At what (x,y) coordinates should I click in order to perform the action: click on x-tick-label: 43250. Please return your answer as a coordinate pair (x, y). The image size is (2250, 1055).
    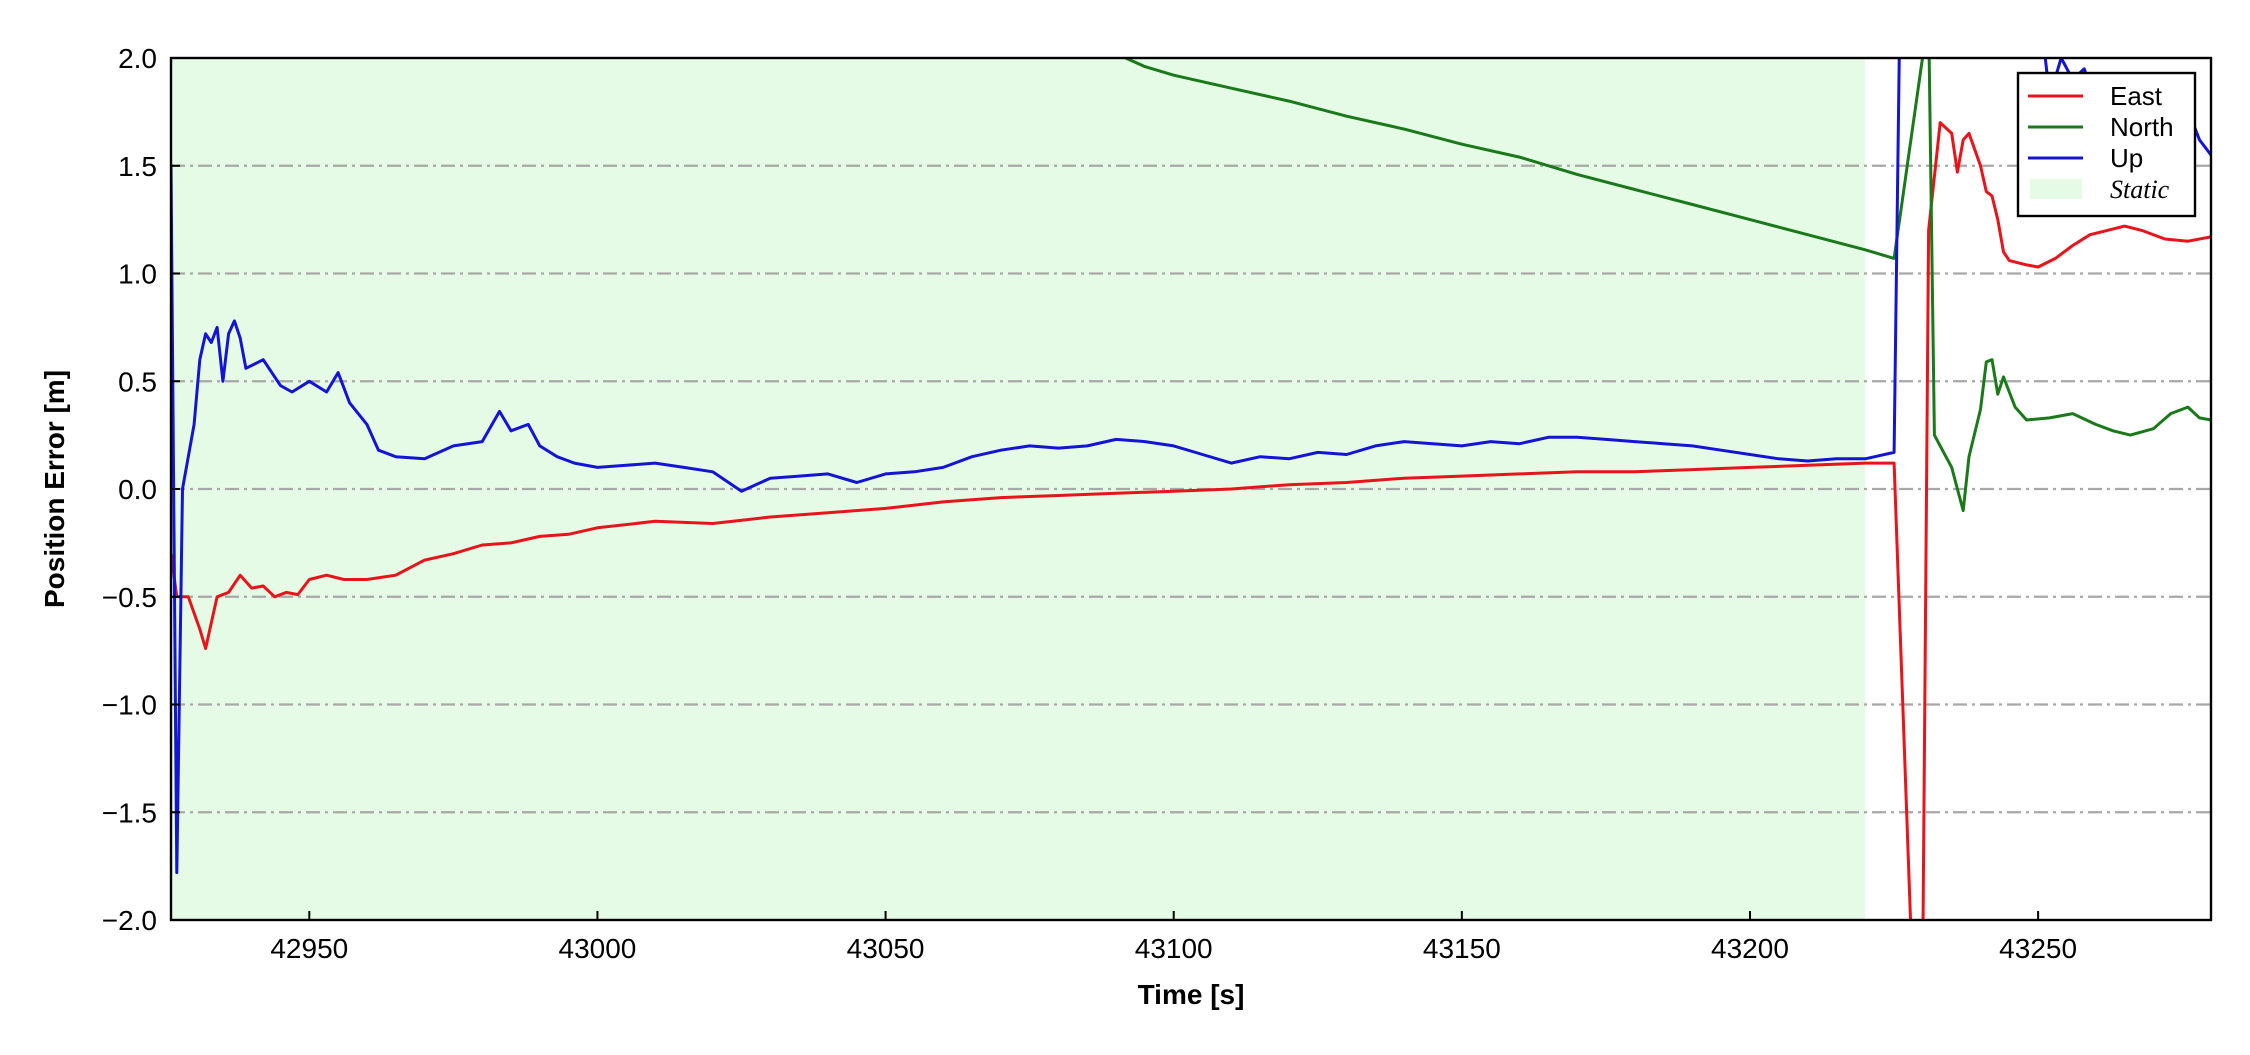
    Looking at the image, I should click on (2038, 948).